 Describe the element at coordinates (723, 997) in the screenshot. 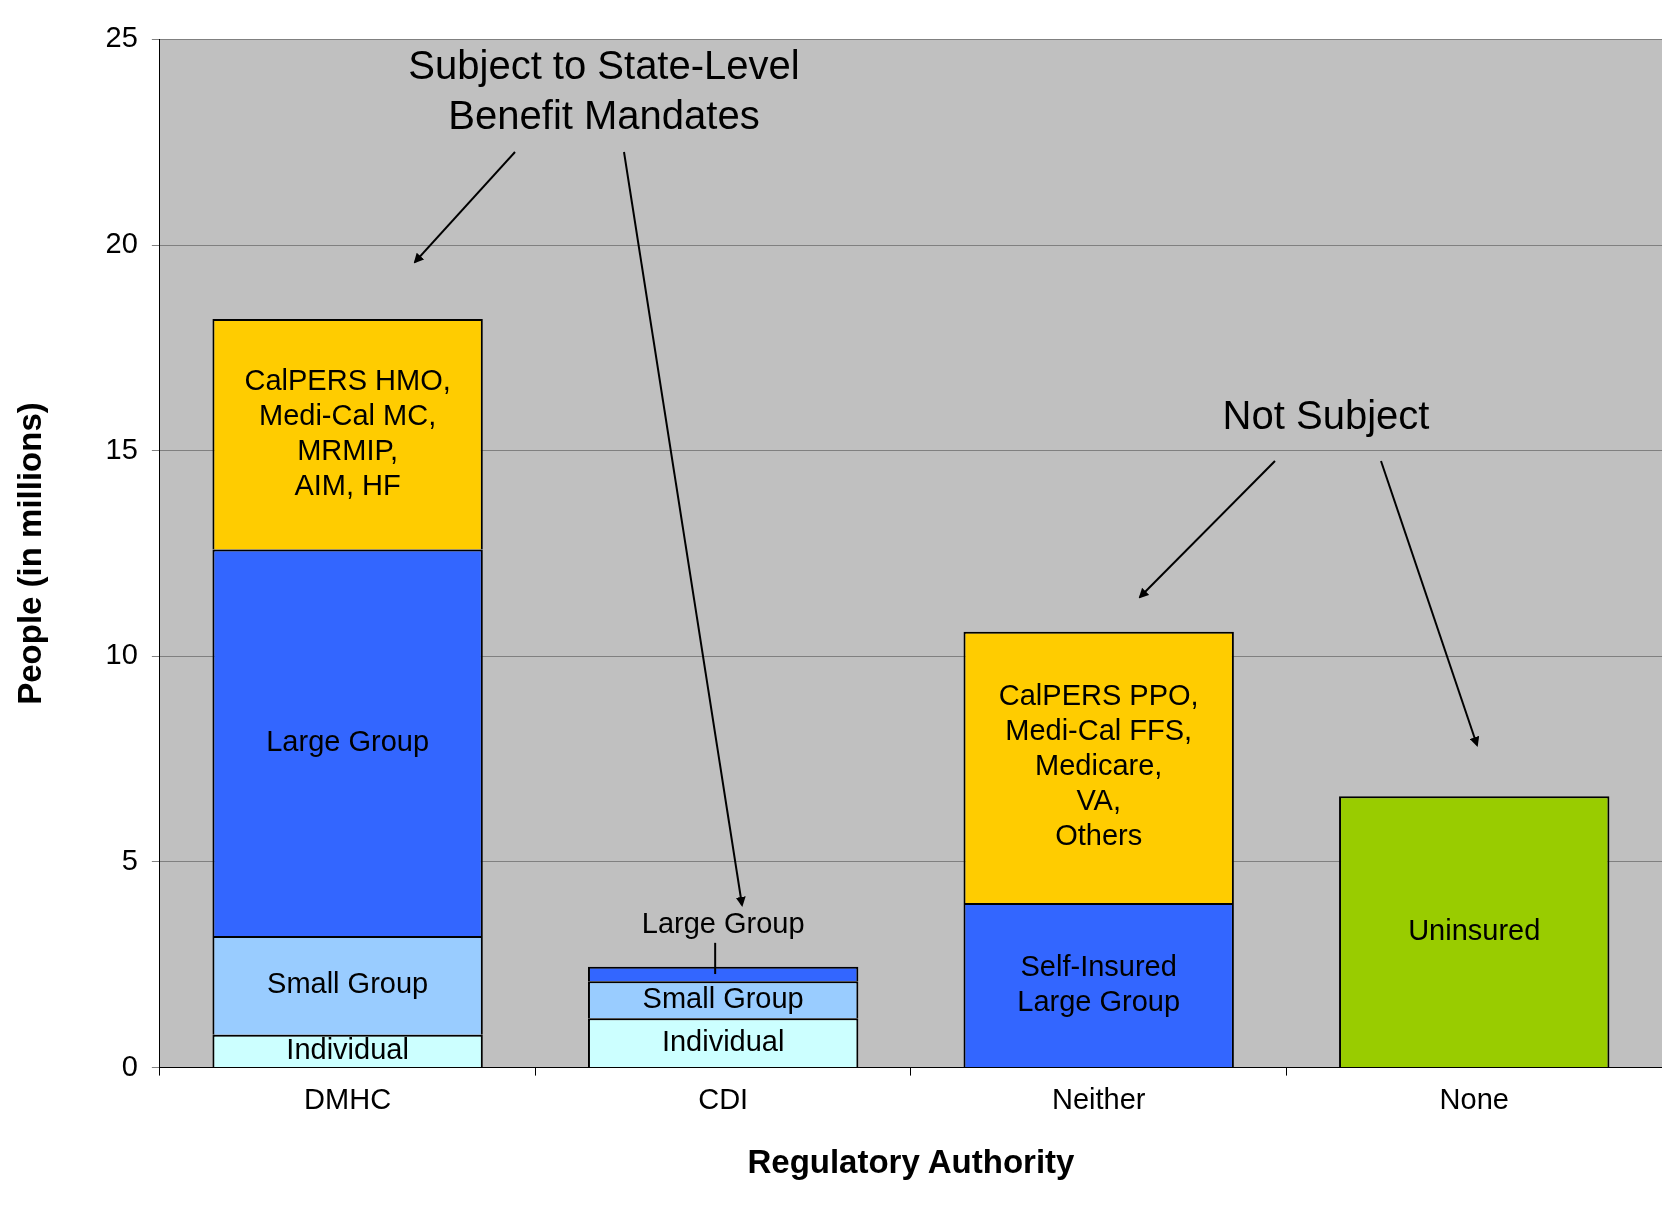

I see `series-label: Small Group` at that location.